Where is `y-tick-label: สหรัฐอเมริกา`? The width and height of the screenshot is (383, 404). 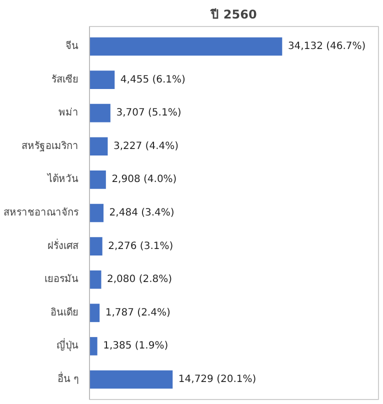 y-tick-label: สหรัฐอเมริกา is located at coordinates (50, 146).